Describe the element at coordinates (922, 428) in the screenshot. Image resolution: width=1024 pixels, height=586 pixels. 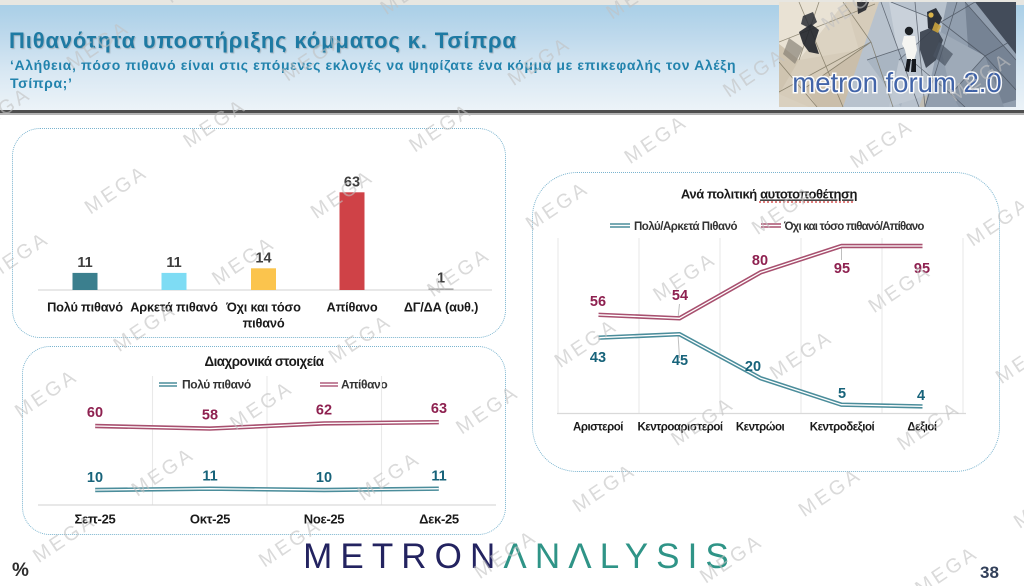
I see `svg-text: Δεξιοί` at that location.